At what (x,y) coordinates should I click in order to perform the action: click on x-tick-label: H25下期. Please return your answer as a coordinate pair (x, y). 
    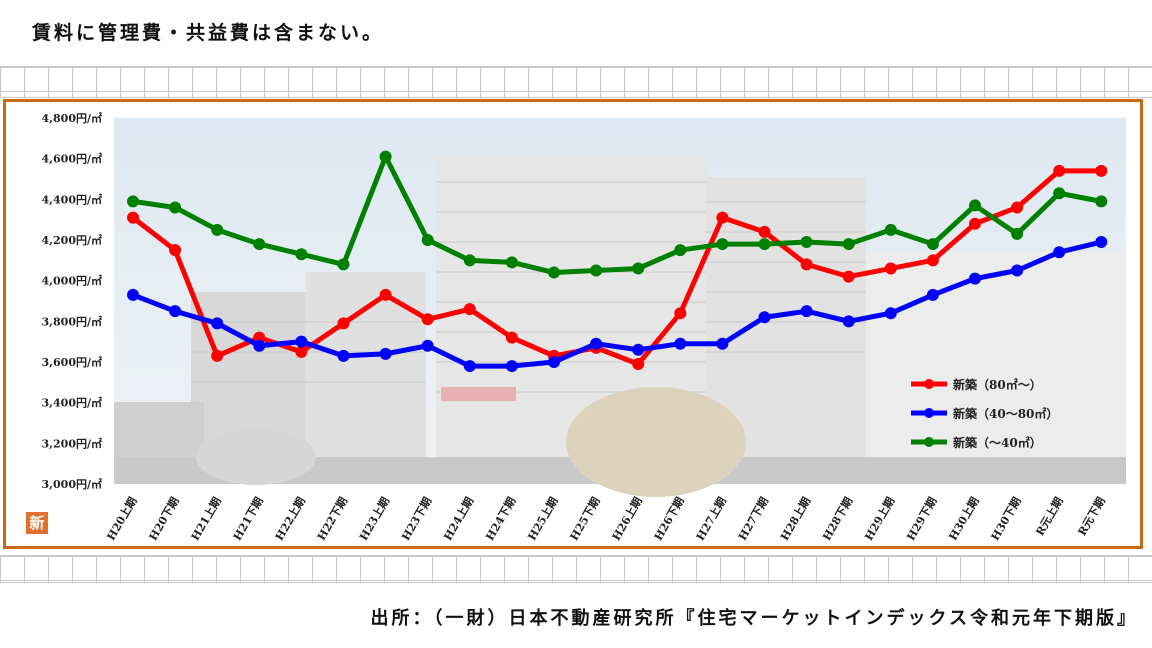
    Looking at the image, I should click on (585, 519).